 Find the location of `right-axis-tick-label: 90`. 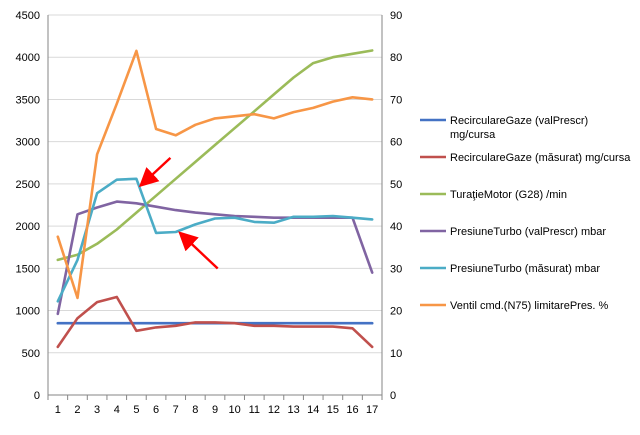

right-axis-tick-label: 90 is located at coordinates (396, 16).